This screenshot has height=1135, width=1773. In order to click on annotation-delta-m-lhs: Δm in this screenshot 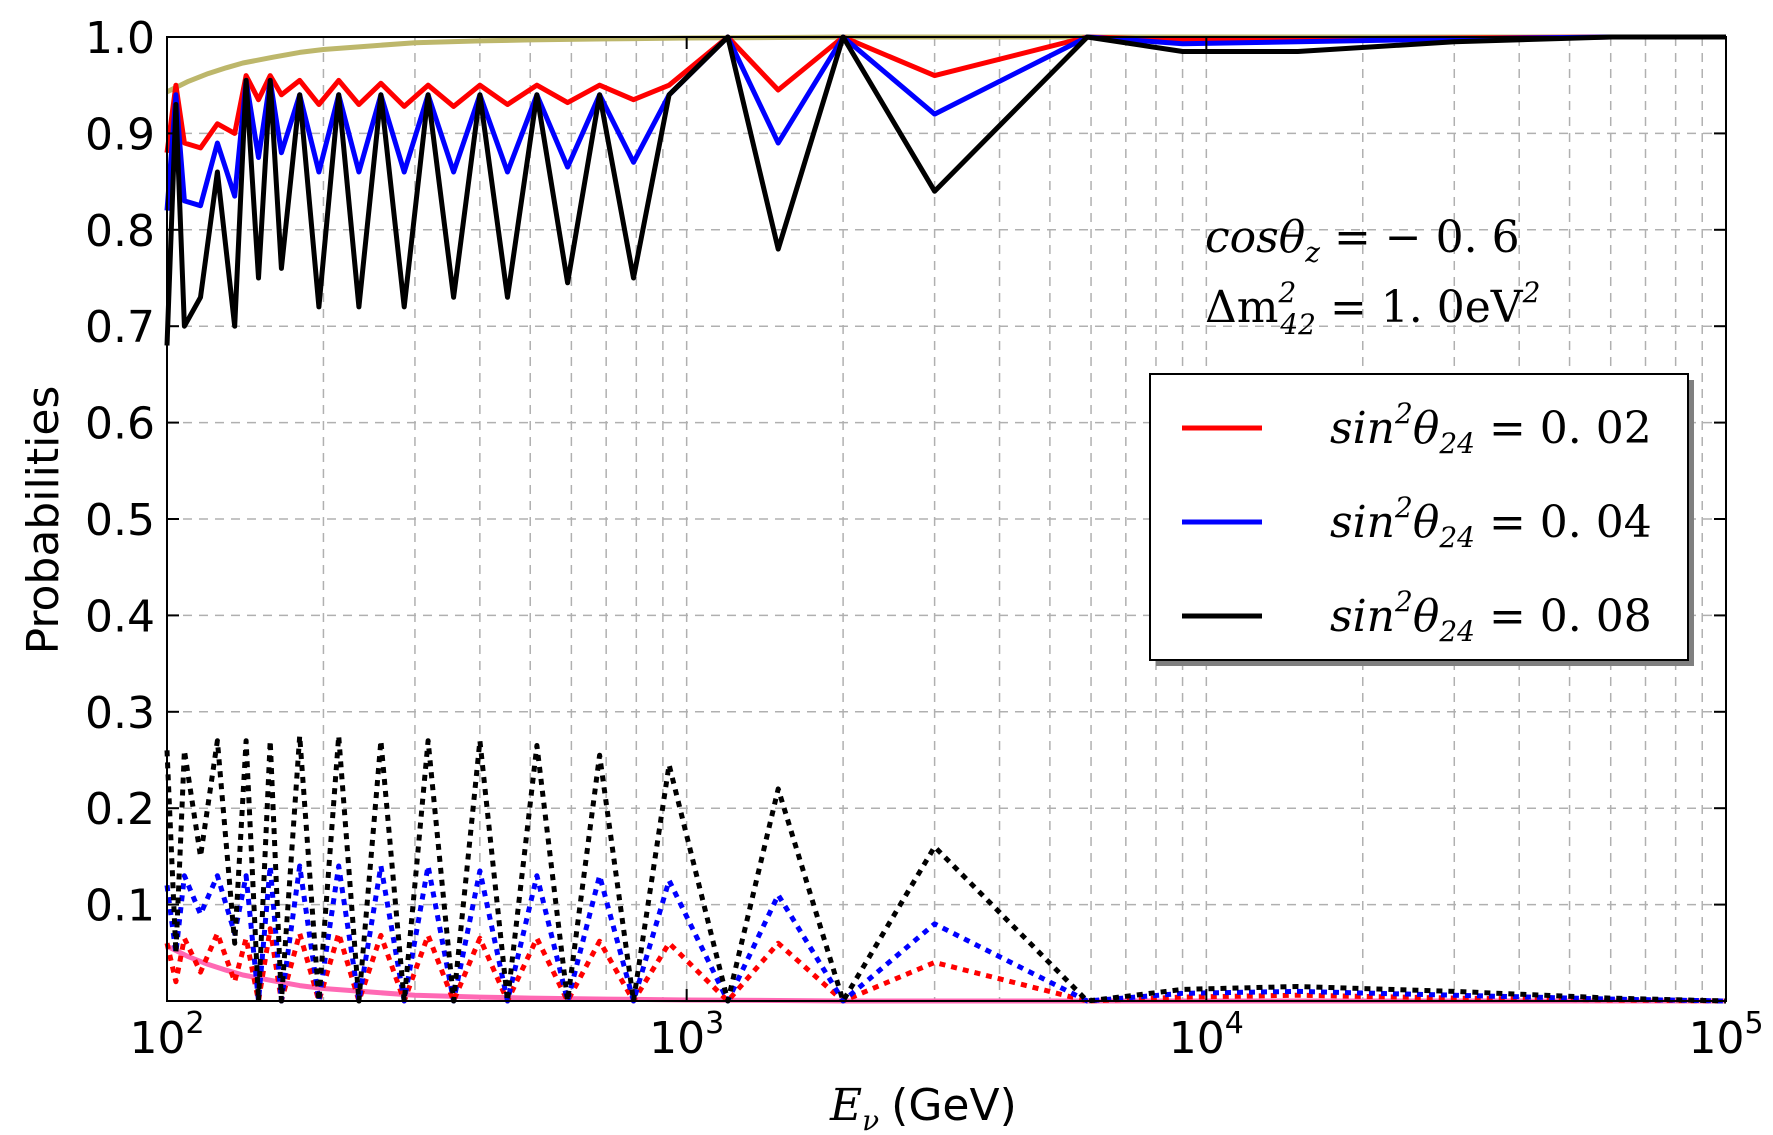, I will do `click(1242, 307)`.